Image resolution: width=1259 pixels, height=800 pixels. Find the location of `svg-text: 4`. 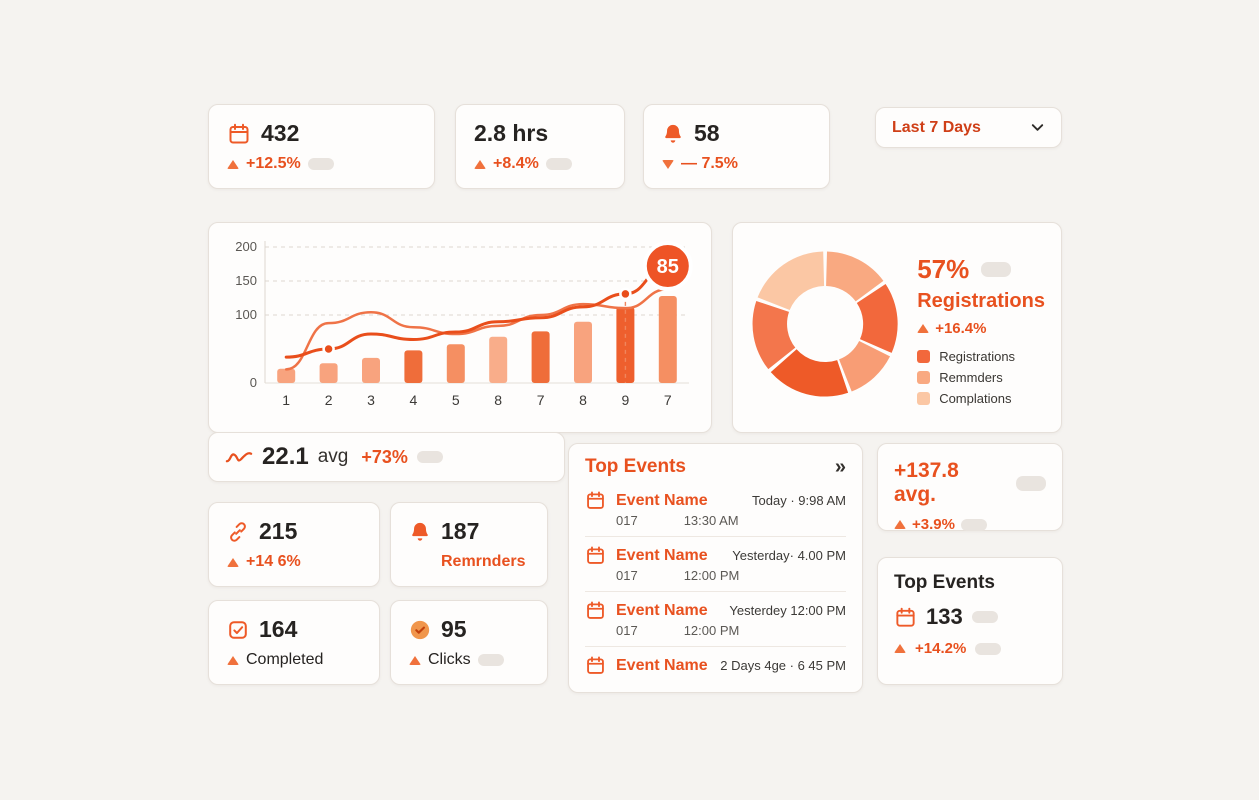

svg-text: 4 is located at coordinates (414, 400).